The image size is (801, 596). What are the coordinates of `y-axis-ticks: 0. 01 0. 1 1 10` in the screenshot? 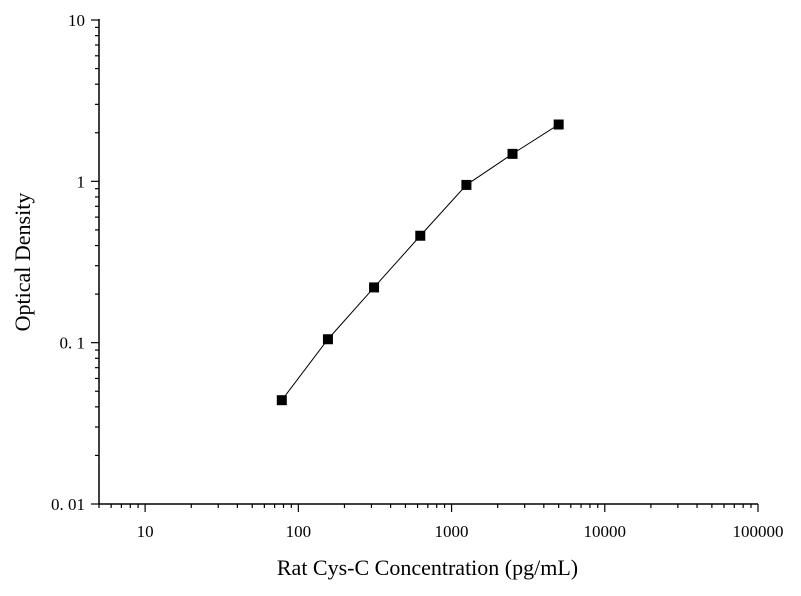 It's located at (75, 262).